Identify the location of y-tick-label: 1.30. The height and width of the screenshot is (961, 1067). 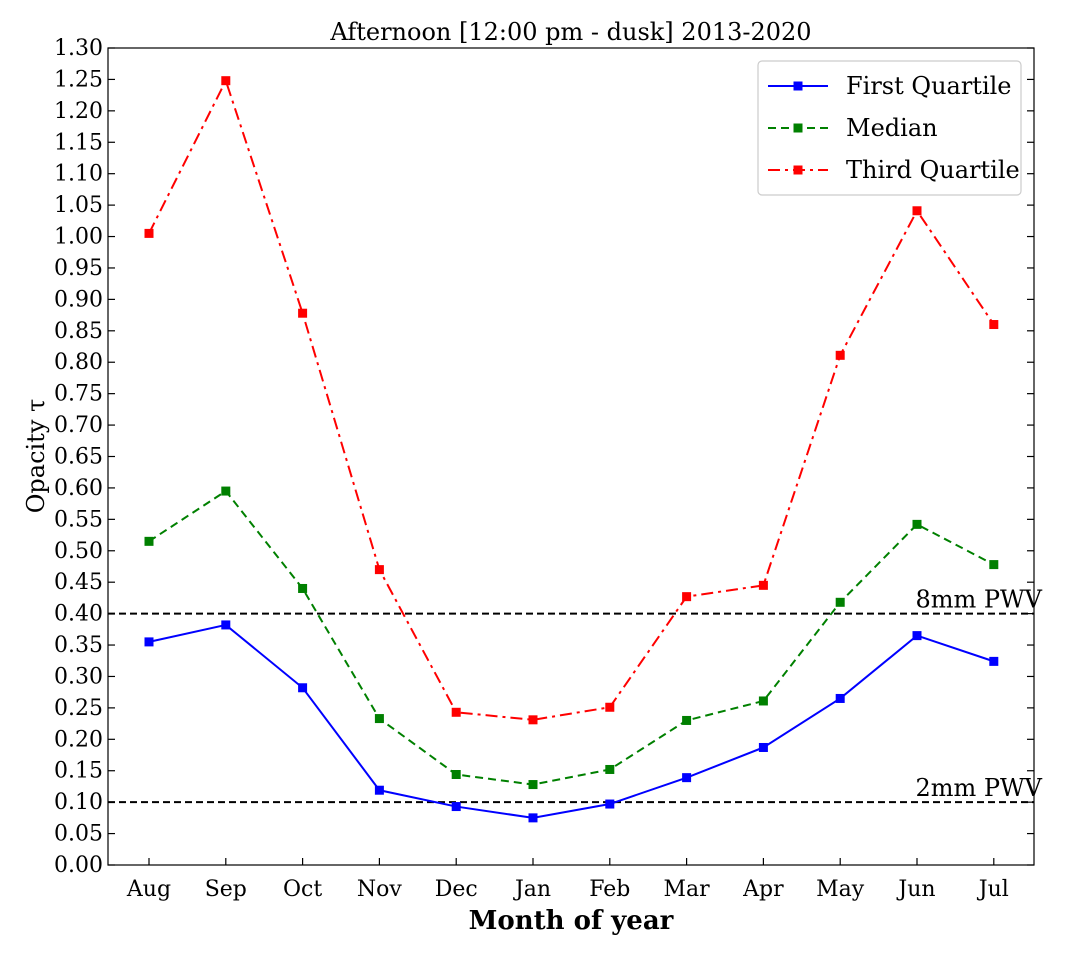
(78, 48).